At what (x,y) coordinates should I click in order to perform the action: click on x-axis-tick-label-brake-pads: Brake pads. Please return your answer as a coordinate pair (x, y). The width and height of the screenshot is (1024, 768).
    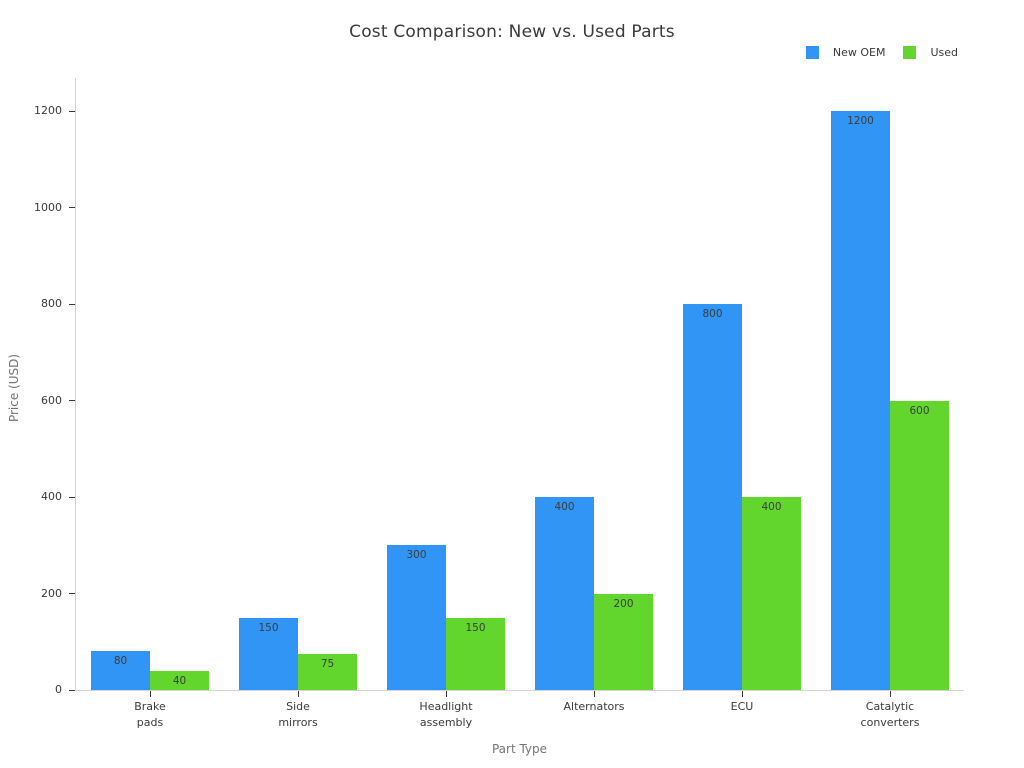
    Looking at the image, I should click on (150, 714).